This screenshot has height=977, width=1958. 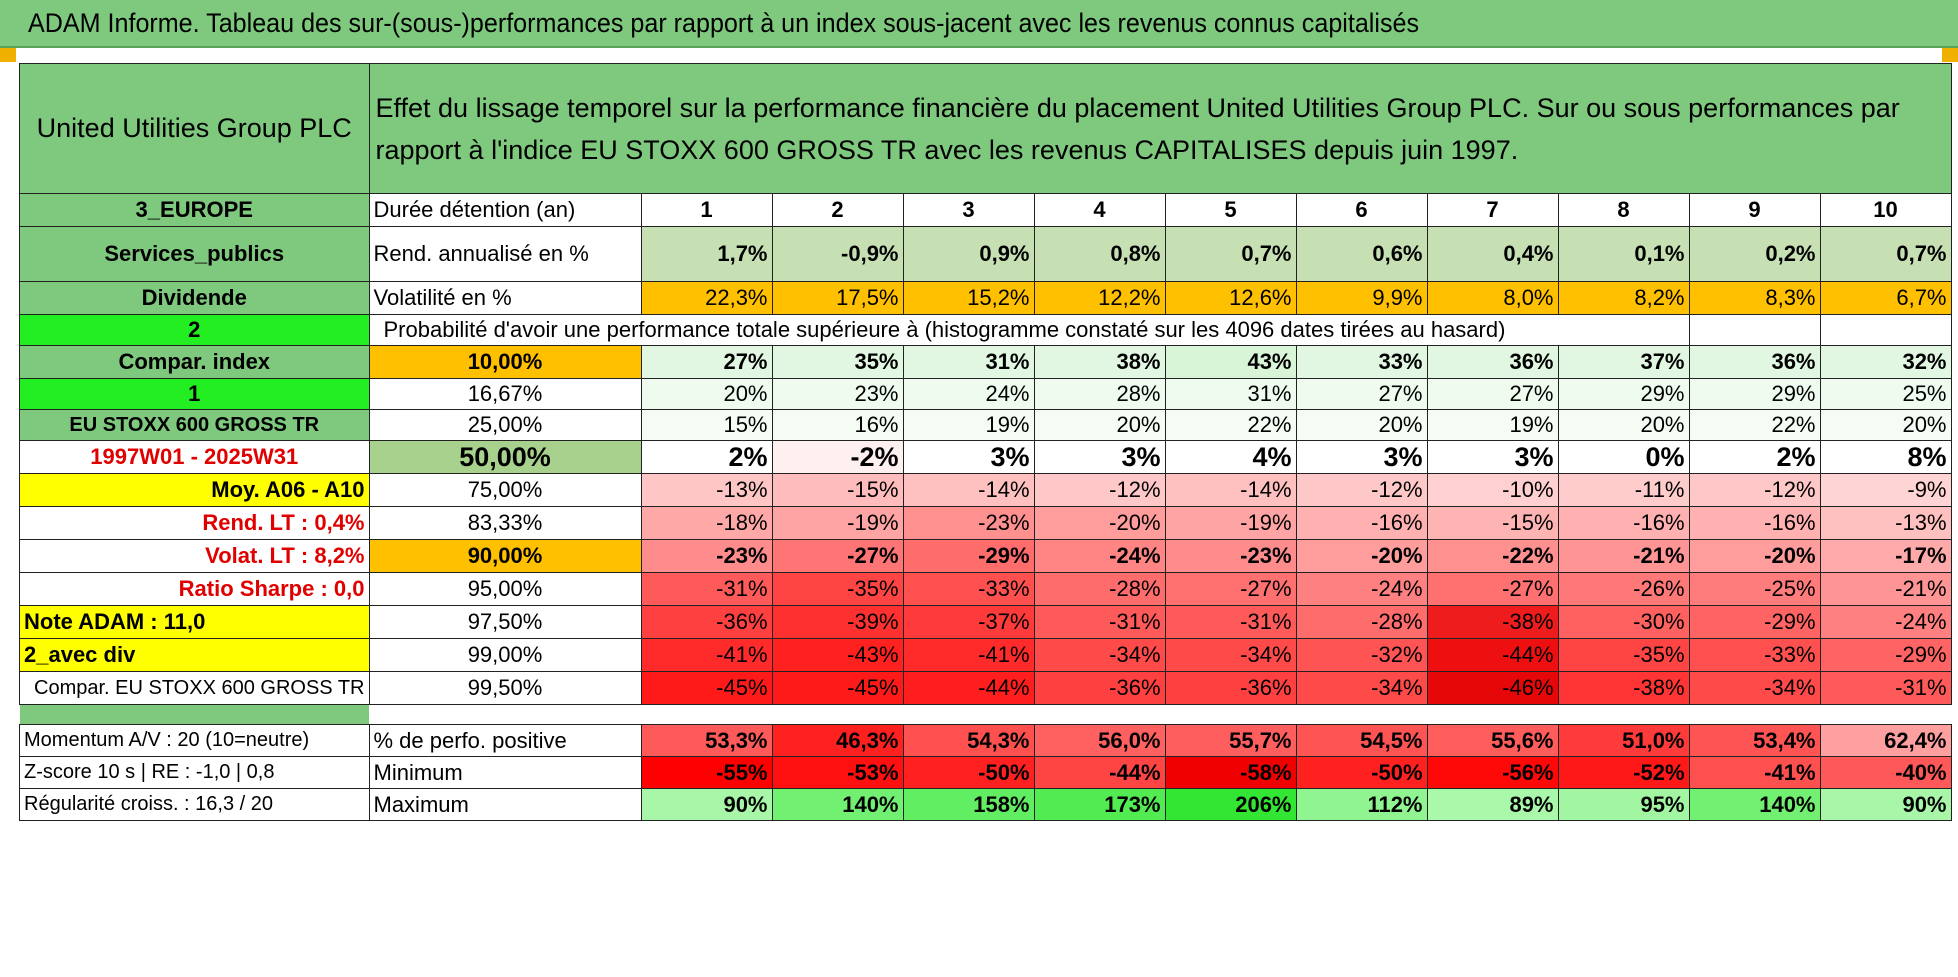 I want to click on probability-value-cell: -34%, so click(x=1099, y=655).